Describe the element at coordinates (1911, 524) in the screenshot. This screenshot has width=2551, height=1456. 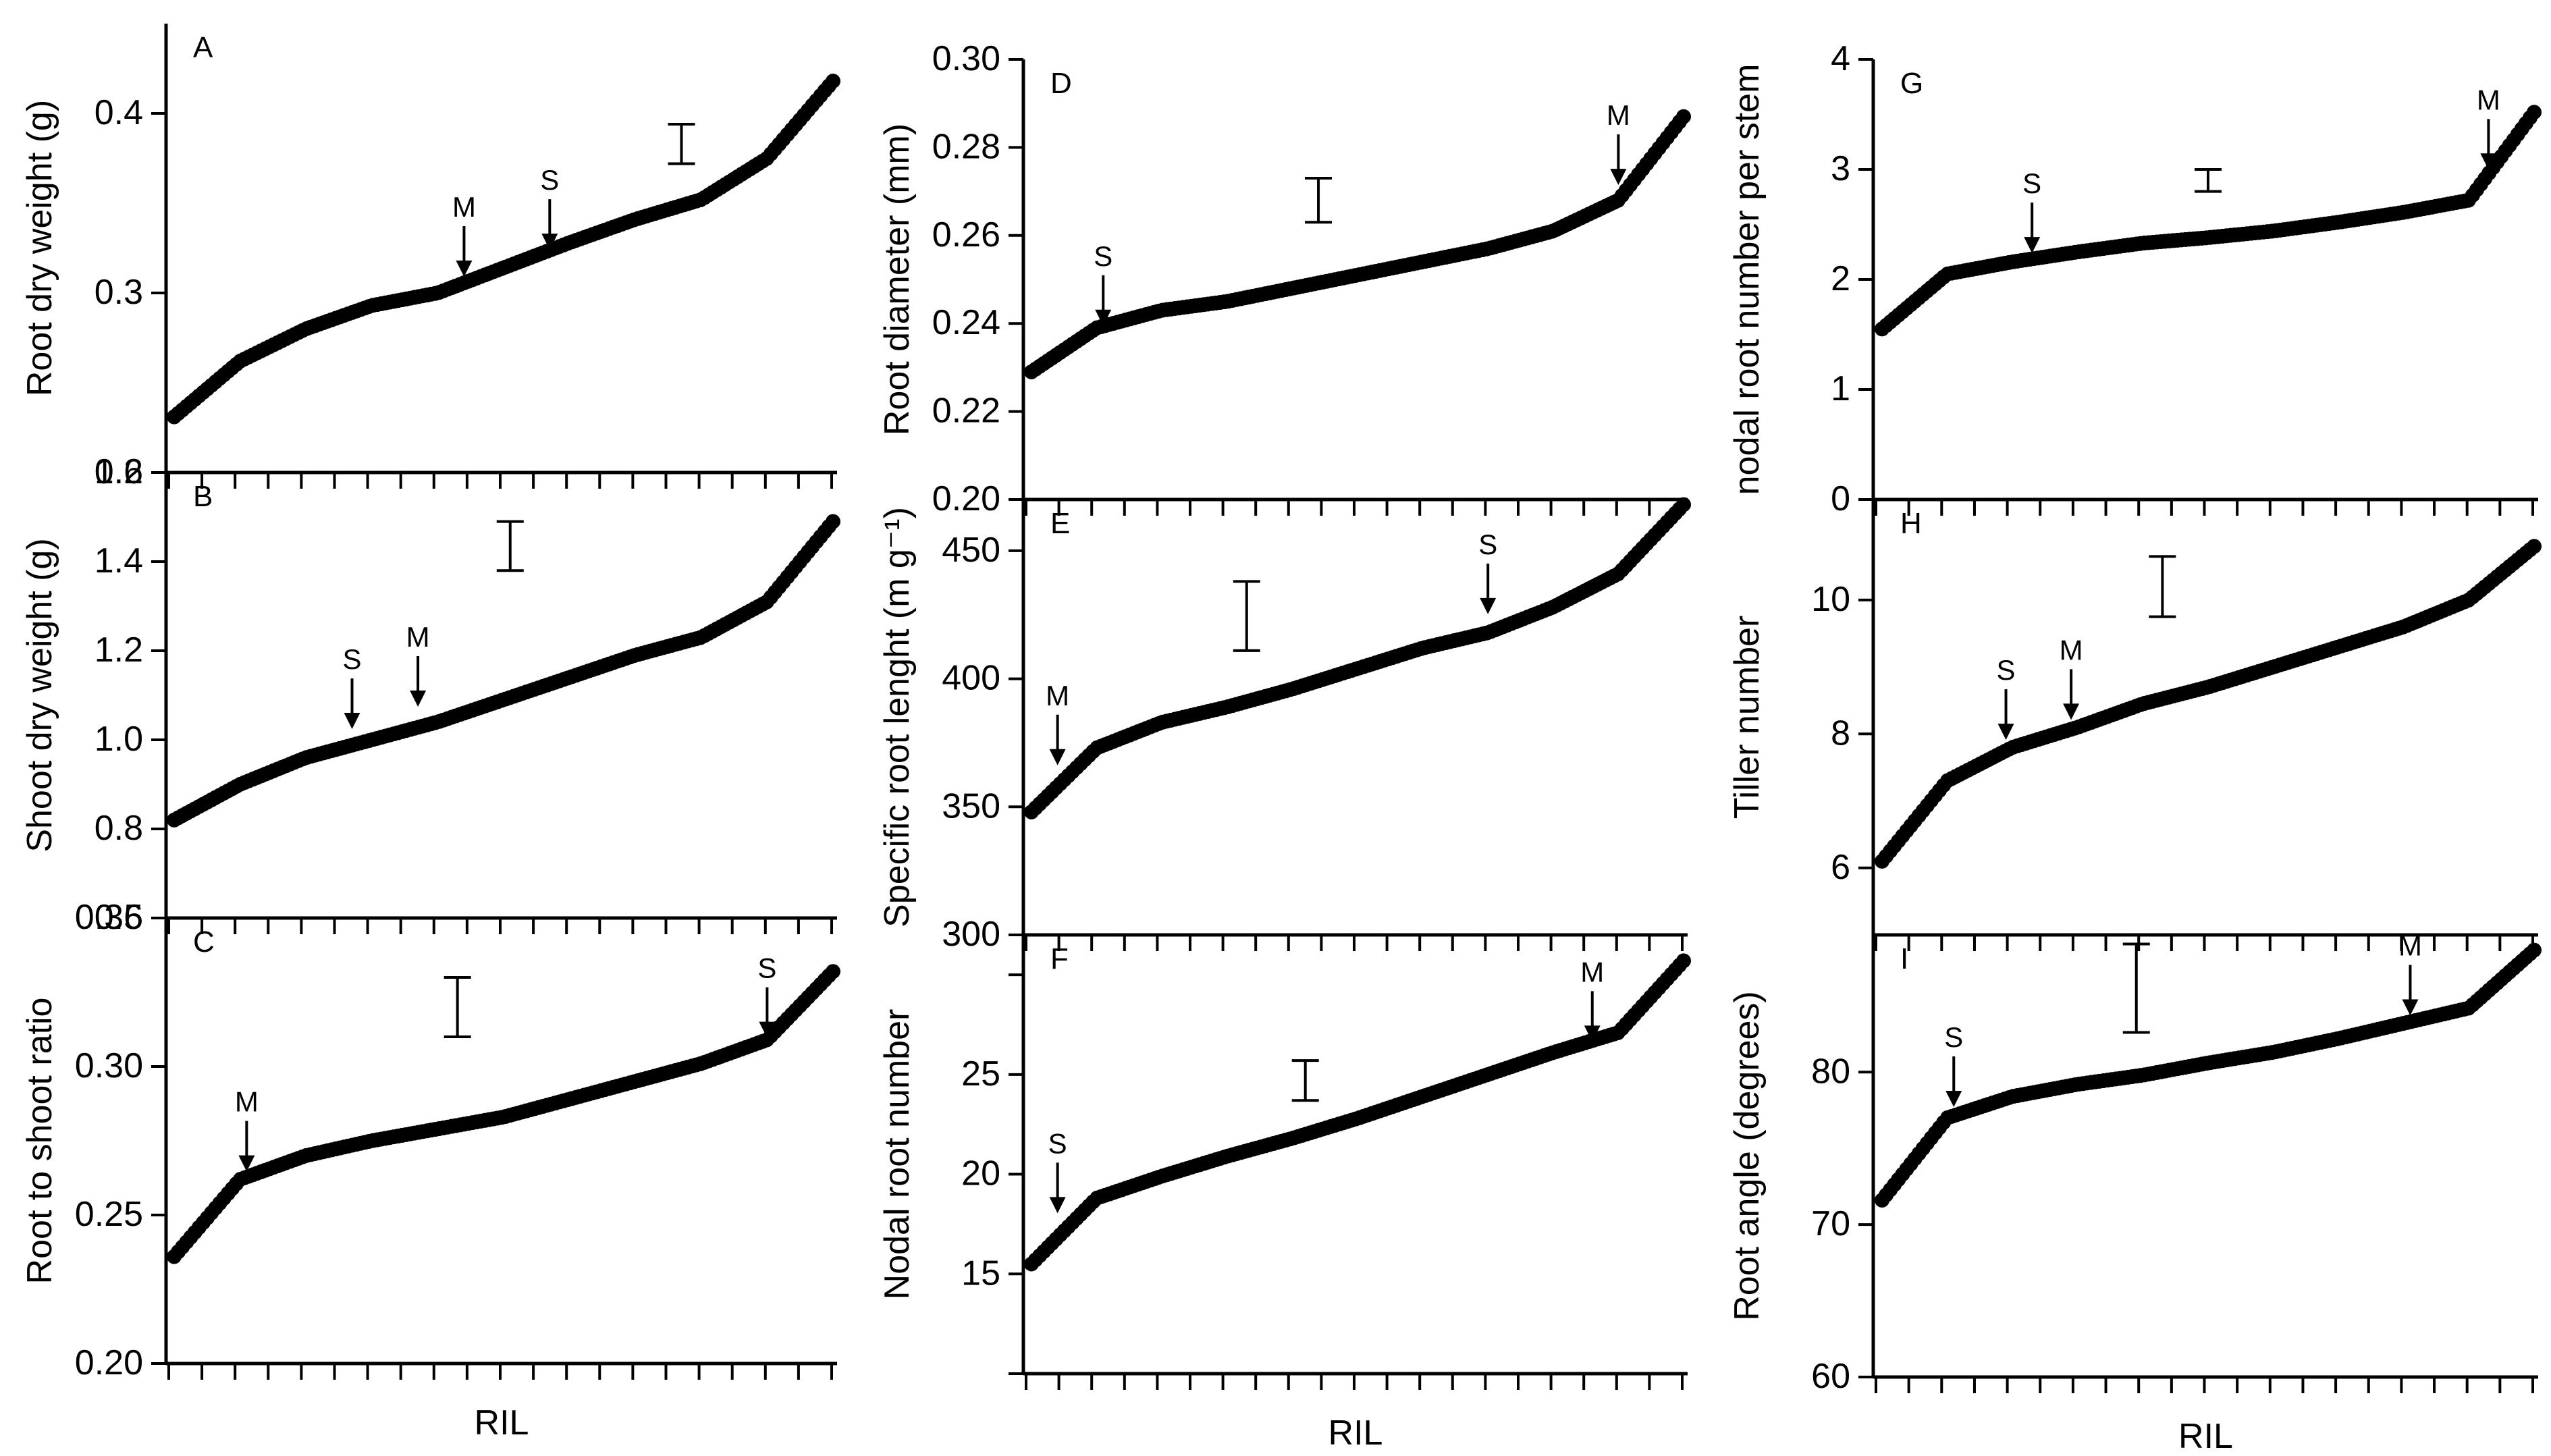
I see `panel-label: H` at that location.